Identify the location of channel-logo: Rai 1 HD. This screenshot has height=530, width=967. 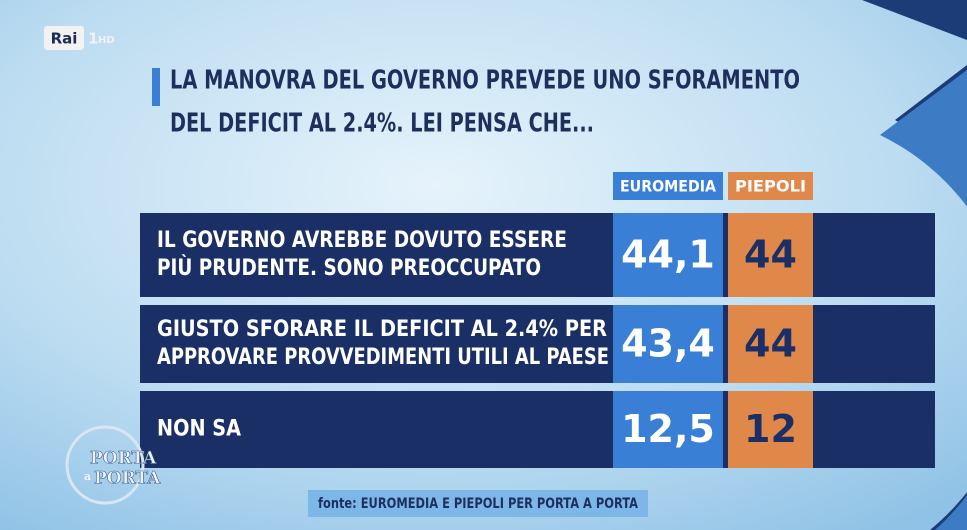
(79, 38).